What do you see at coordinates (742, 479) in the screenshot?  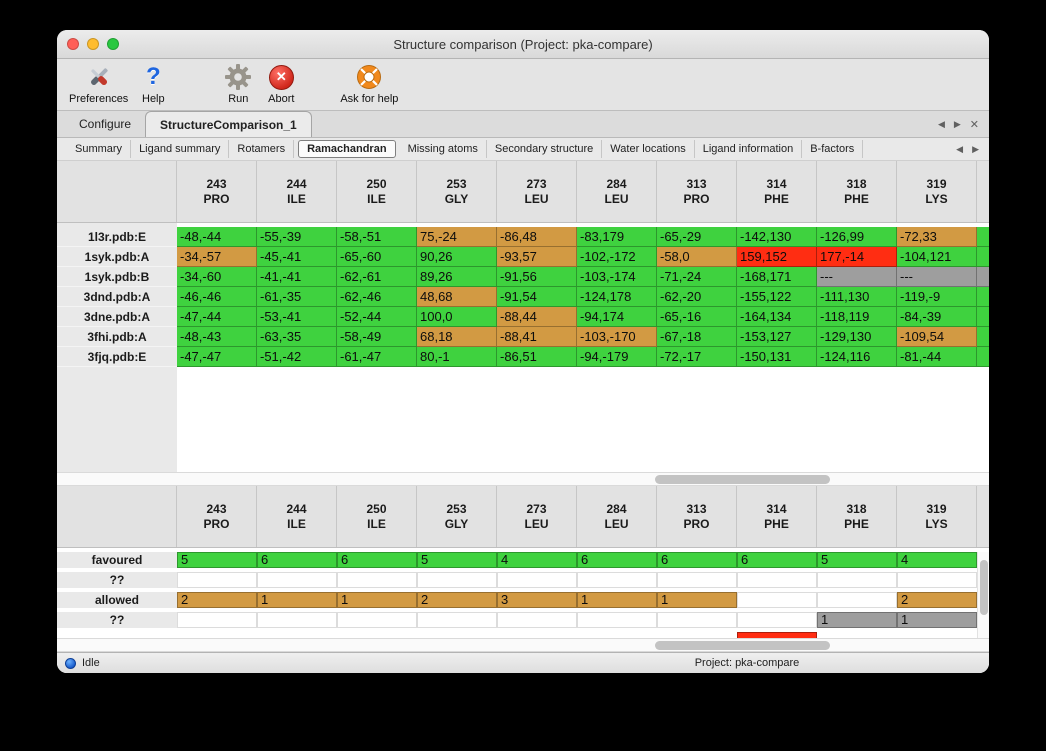 I see `scrollbar-thumb` at bounding box center [742, 479].